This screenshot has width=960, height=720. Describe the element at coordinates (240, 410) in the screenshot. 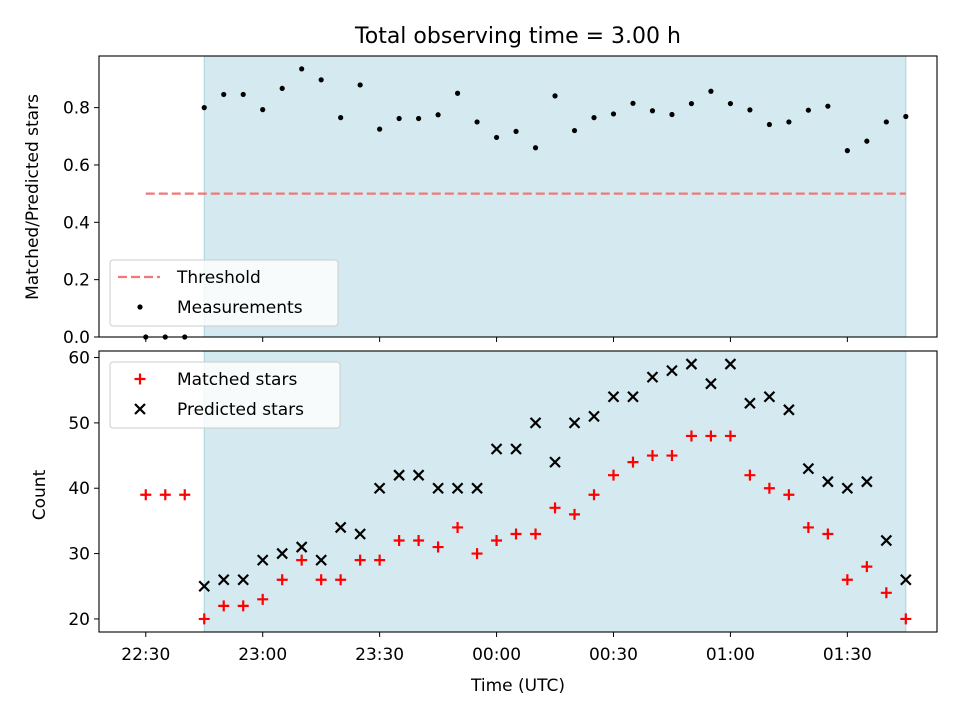

I see `bottom-legend-label: Predicted stars` at that location.